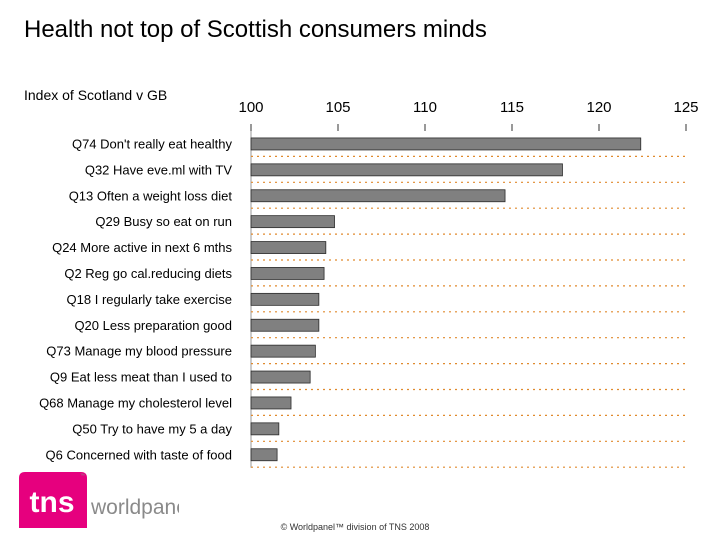 The width and height of the screenshot is (720, 540). I want to click on worldpanel-wordmark: worldpanel, so click(134, 507).